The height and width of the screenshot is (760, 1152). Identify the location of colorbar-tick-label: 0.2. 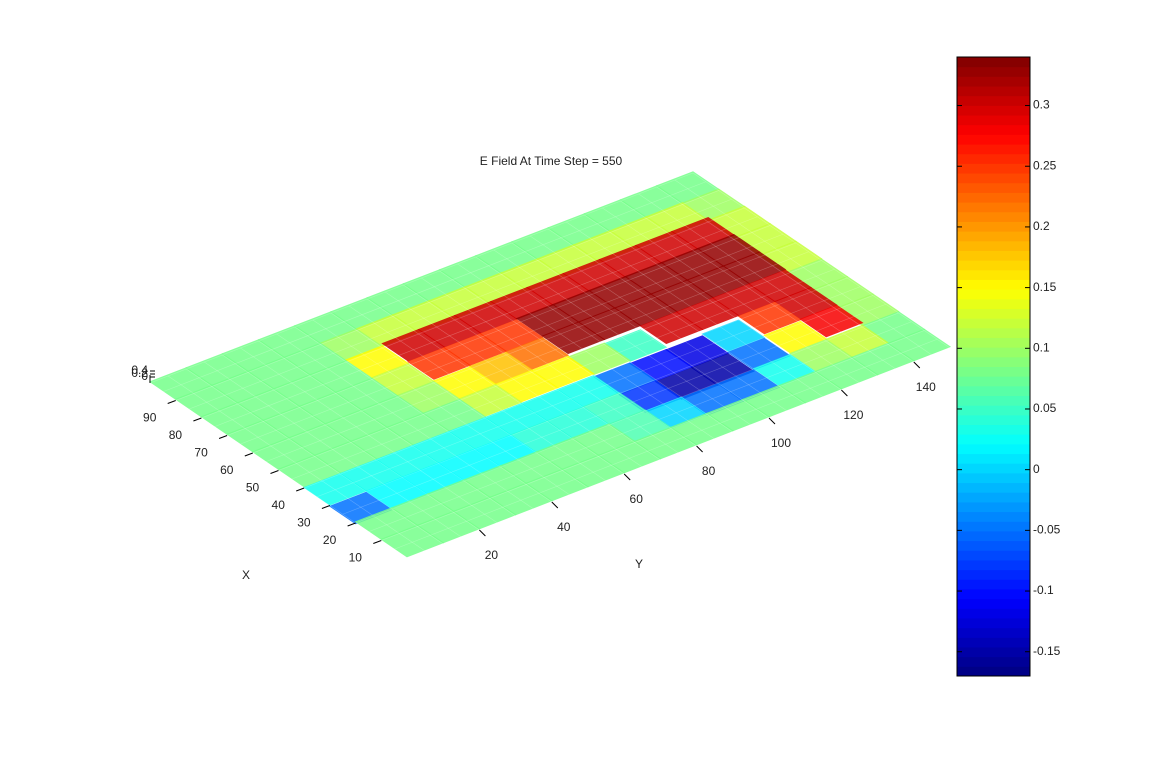
(1041, 226).